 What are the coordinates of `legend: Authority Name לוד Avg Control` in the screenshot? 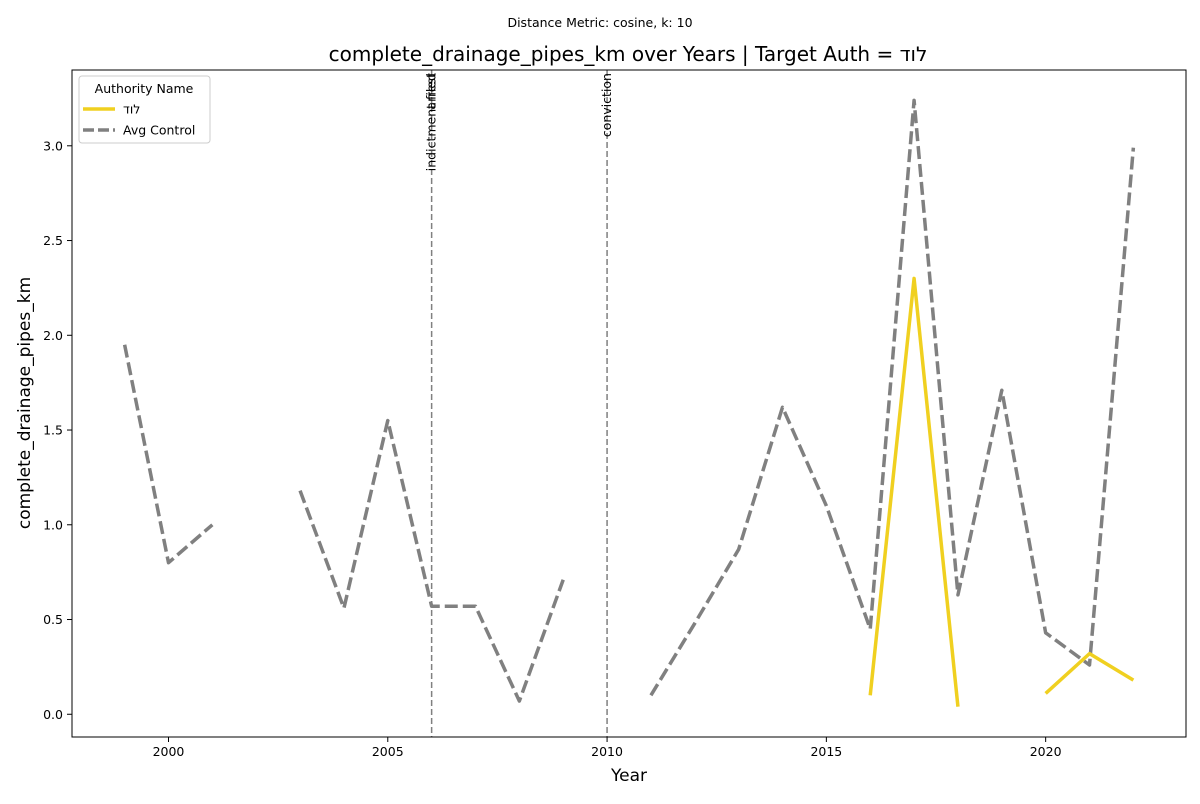 It's located at (144, 109).